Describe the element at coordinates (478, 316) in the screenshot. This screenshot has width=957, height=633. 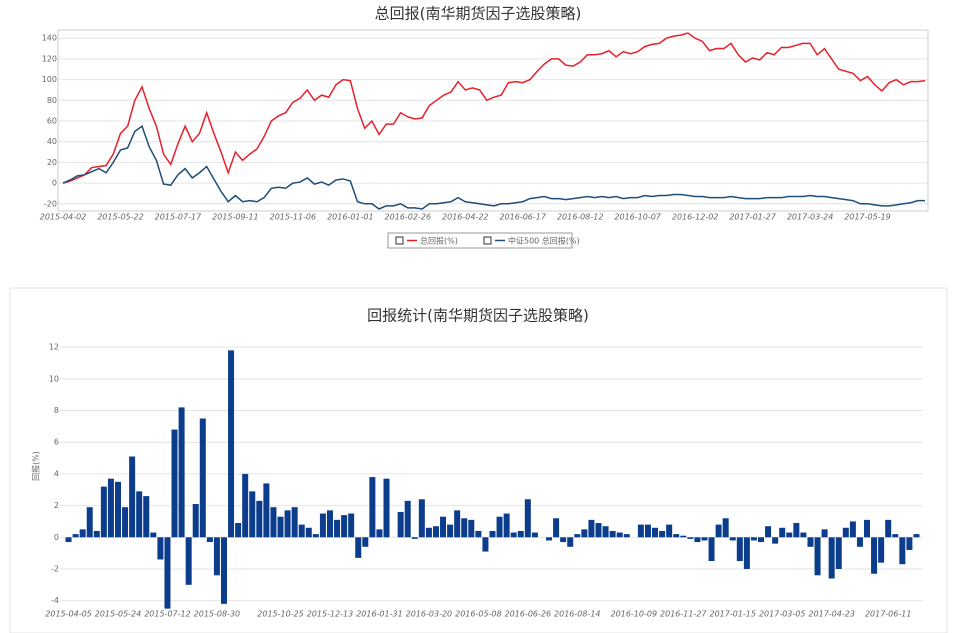
I see `chart-title: 回报统计(南华期货因子选股策略)` at that location.